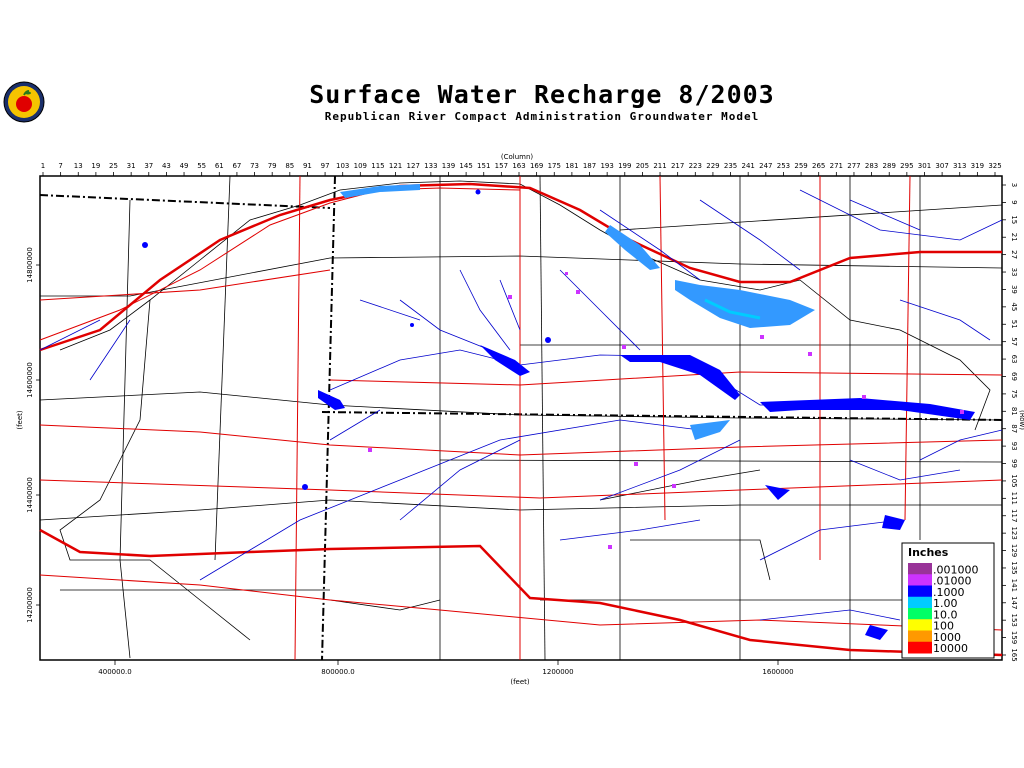  Describe the element at coordinates (1014, 602) in the screenshot. I see `row-tick-label: 147` at that location.